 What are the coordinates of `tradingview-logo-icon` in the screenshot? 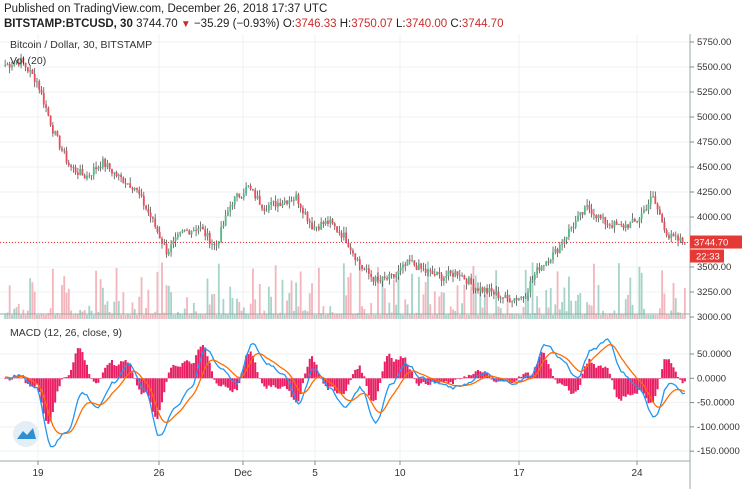 It's located at (26, 434).